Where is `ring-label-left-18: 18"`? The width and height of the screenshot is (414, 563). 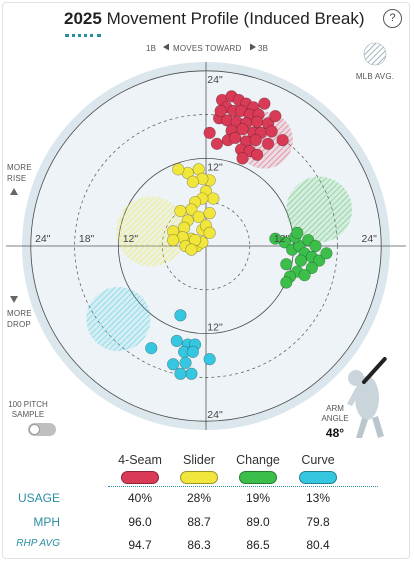 ring-label-left-18: 18" is located at coordinates (87, 239).